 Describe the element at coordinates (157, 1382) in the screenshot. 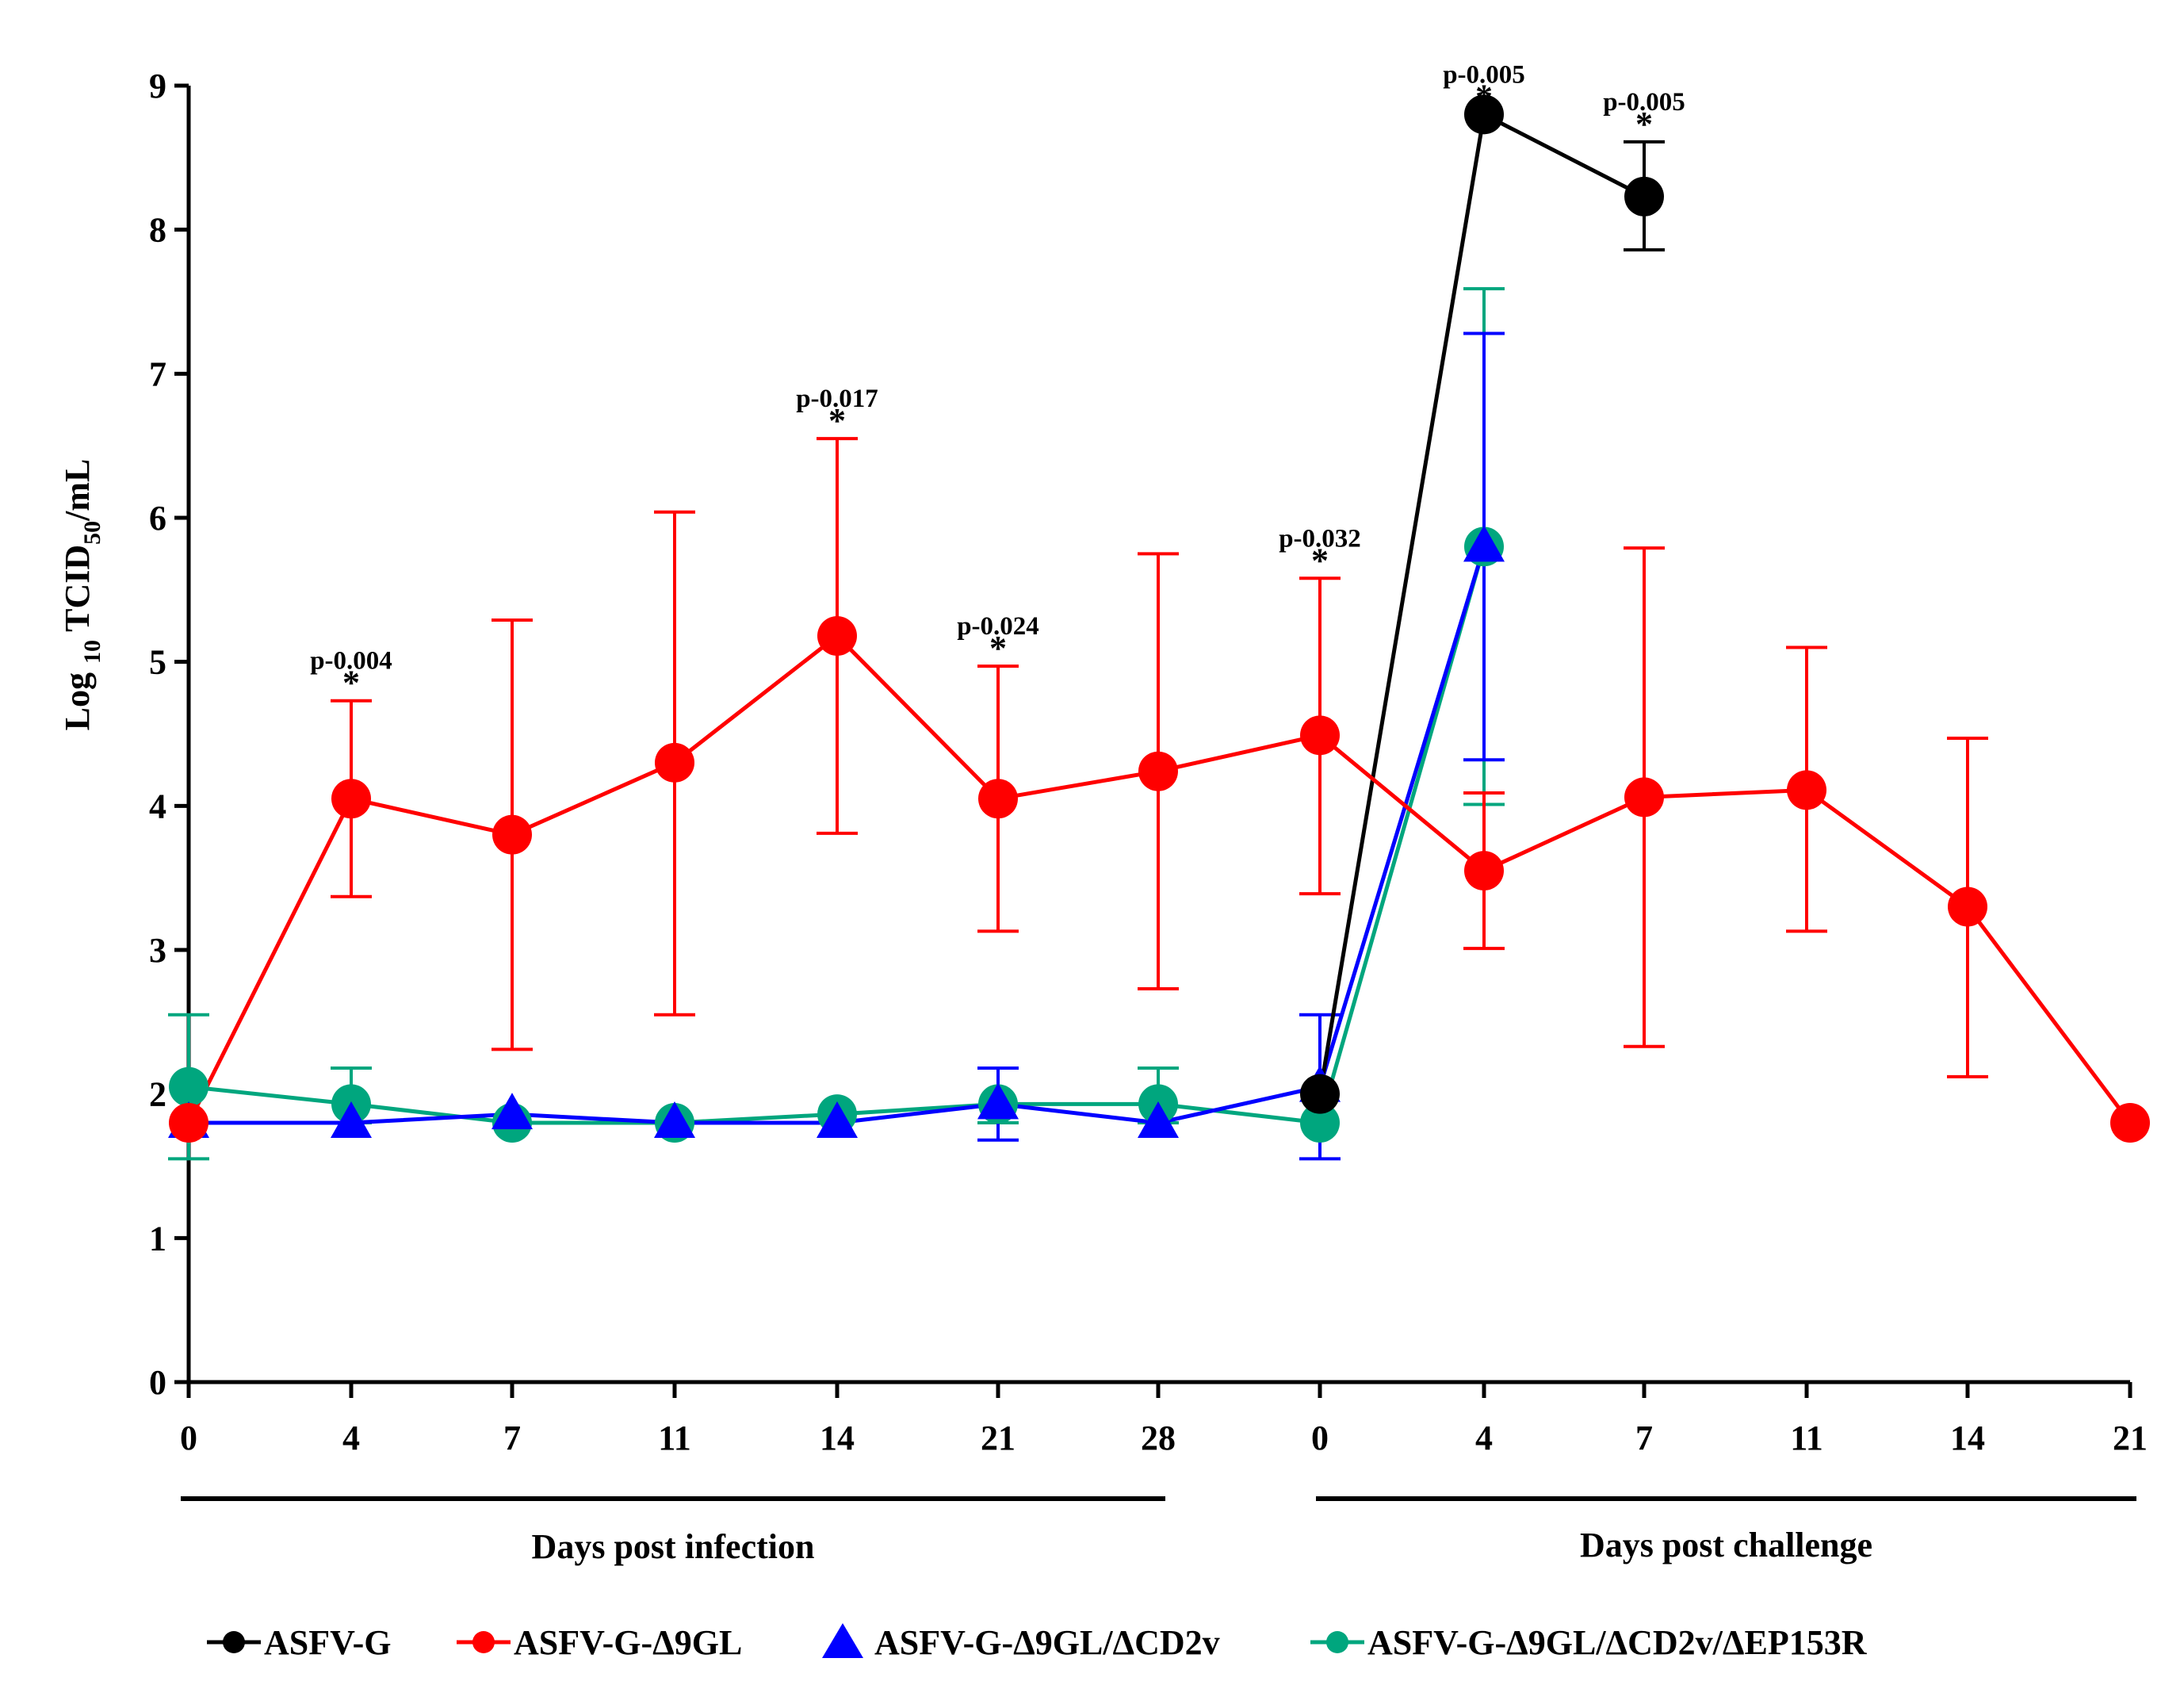

I see `y-tick-label: 0` at that location.